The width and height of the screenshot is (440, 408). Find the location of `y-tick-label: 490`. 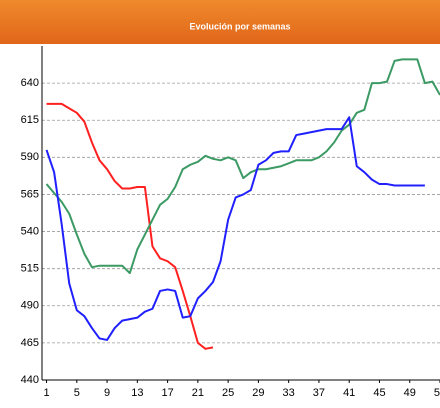

y-tick-label: 490 is located at coordinates (30, 306).